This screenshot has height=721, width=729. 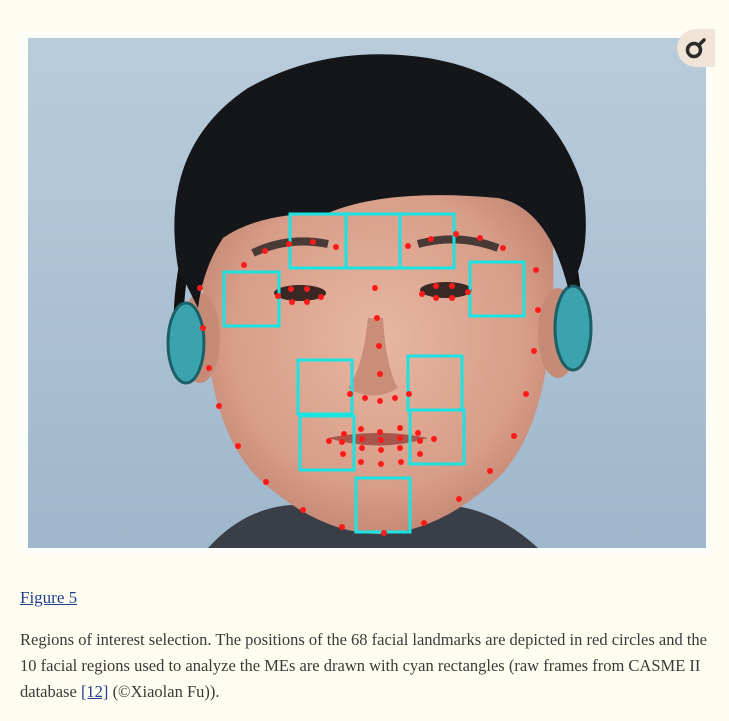 I want to click on reference-link: [12], so click(x=94, y=691).